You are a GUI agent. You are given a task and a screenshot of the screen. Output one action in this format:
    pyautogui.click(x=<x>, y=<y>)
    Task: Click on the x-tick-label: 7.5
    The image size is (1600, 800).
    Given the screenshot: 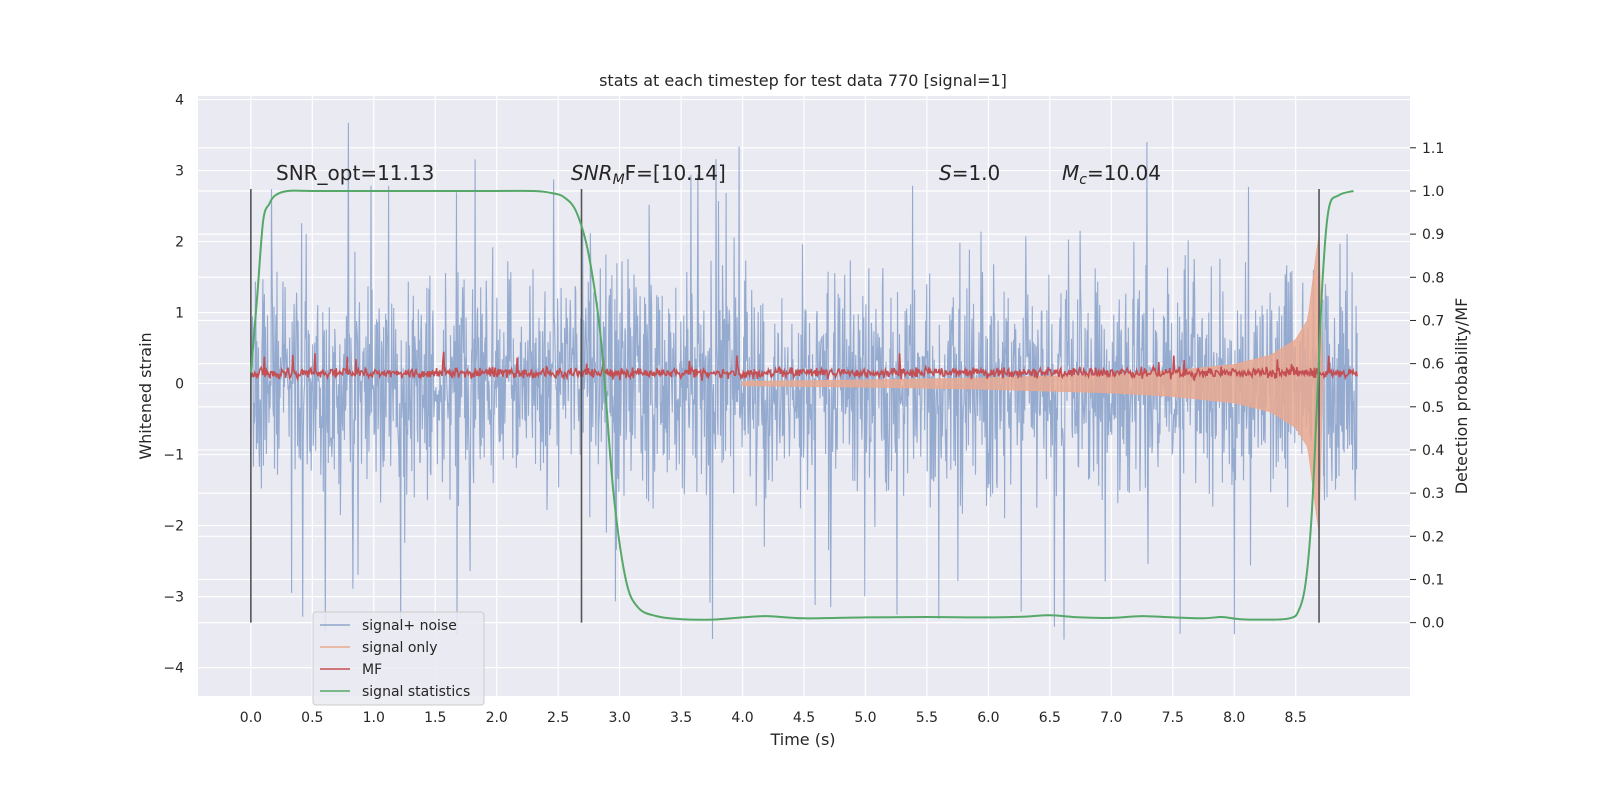 What is the action you would take?
    pyautogui.click(x=1173, y=718)
    